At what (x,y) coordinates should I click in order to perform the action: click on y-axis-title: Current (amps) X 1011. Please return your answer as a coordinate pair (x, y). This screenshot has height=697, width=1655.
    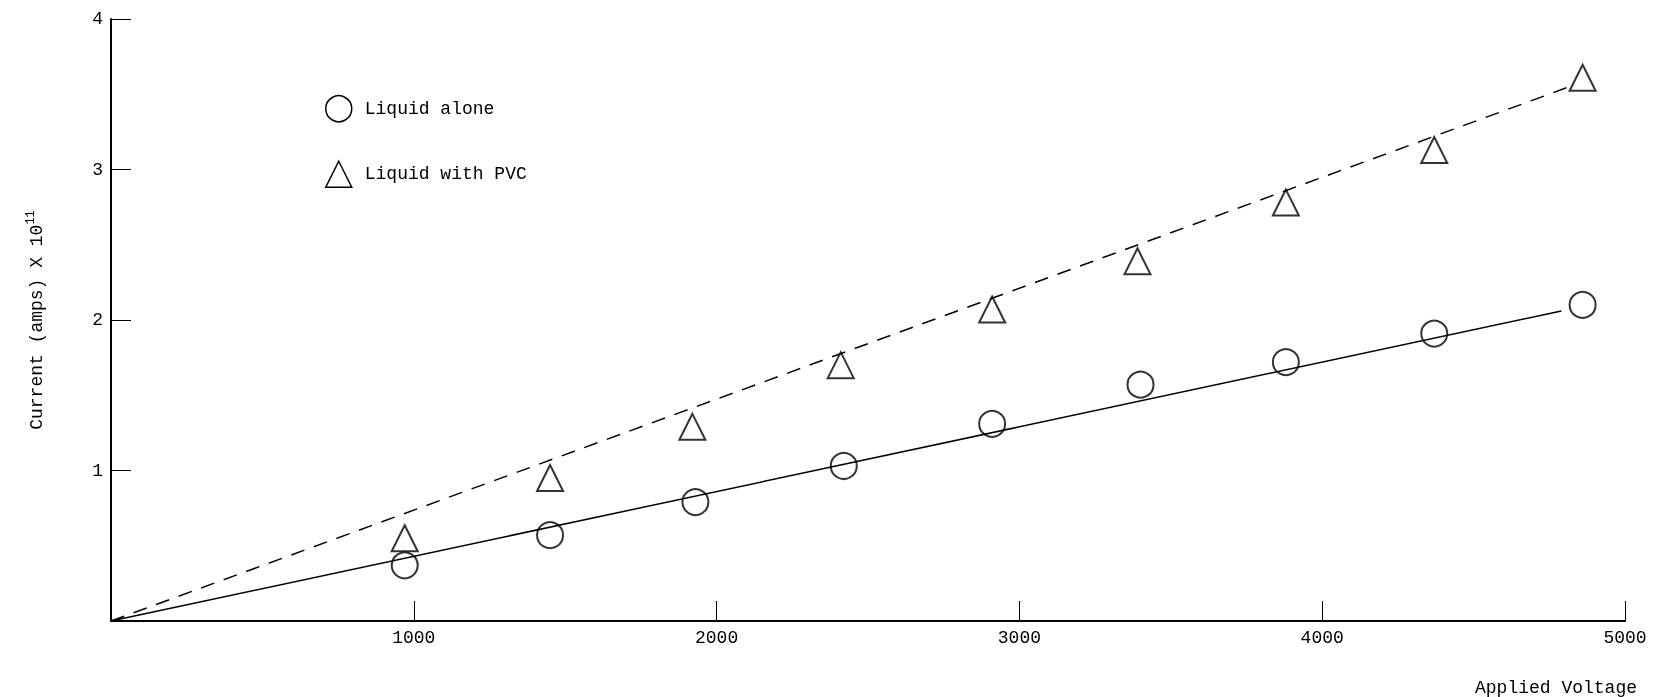
    Looking at the image, I should click on (35, 320).